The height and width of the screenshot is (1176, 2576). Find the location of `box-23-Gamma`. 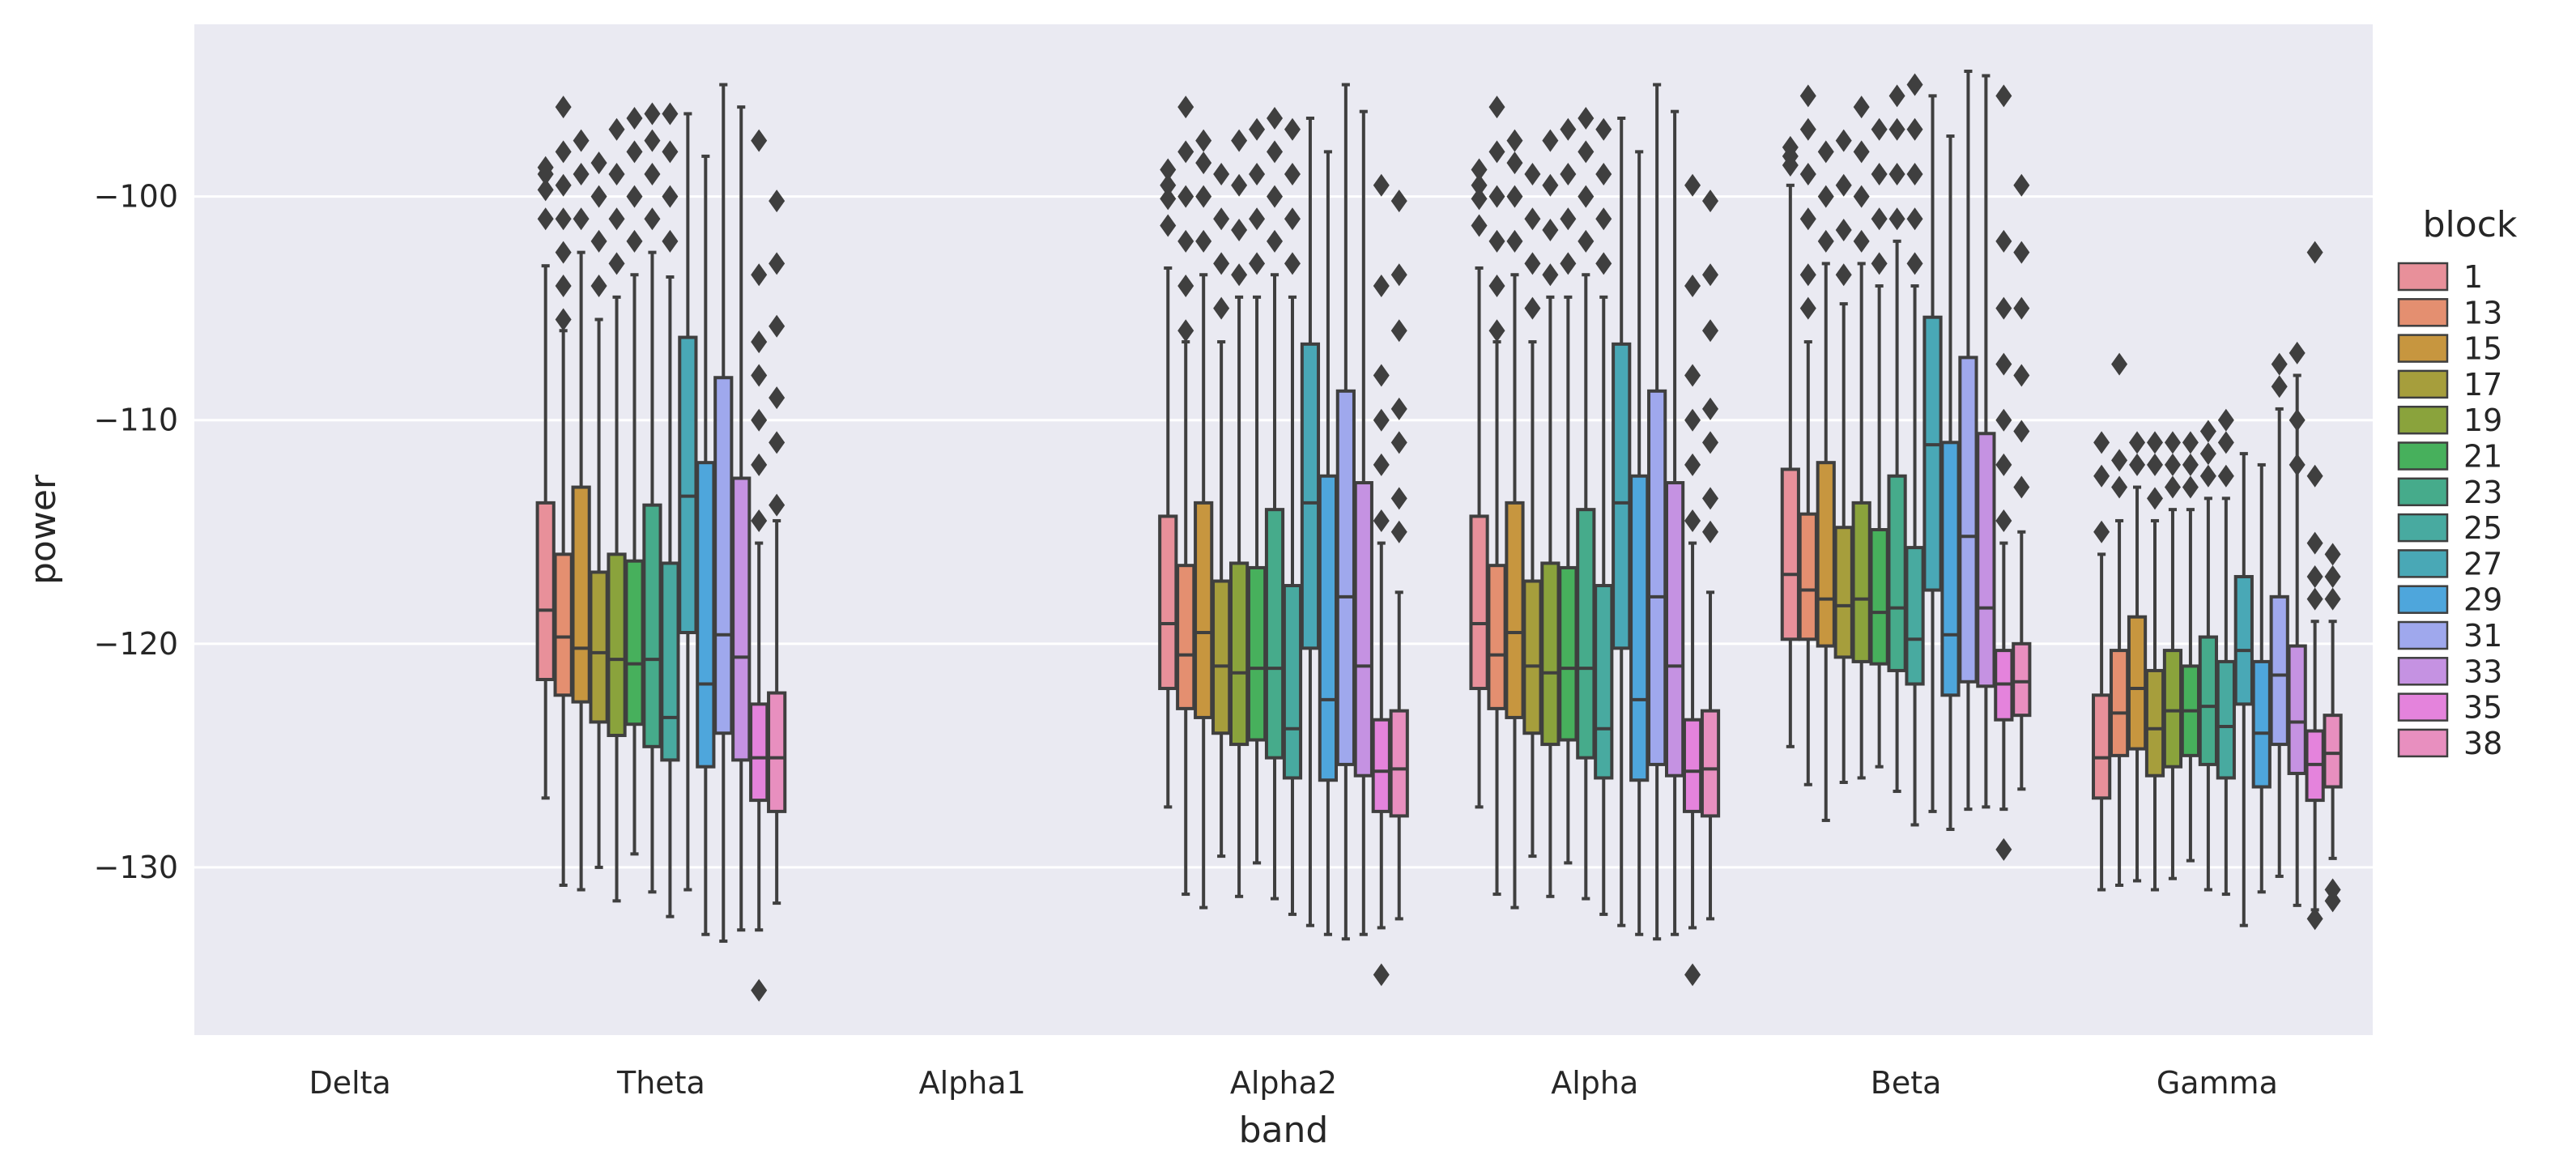

box-23-Gamma is located at coordinates (2208, 656).